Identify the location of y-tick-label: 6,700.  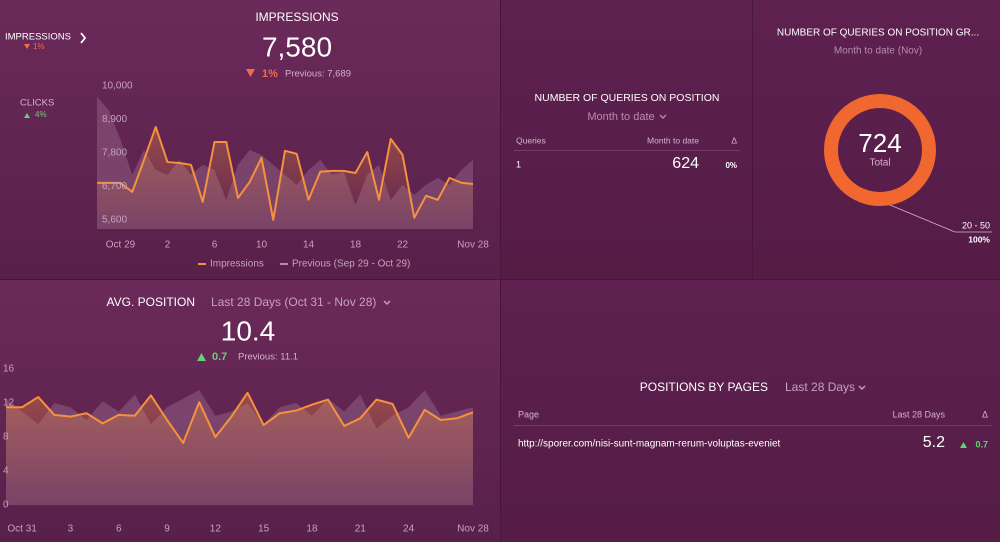
(114, 186).